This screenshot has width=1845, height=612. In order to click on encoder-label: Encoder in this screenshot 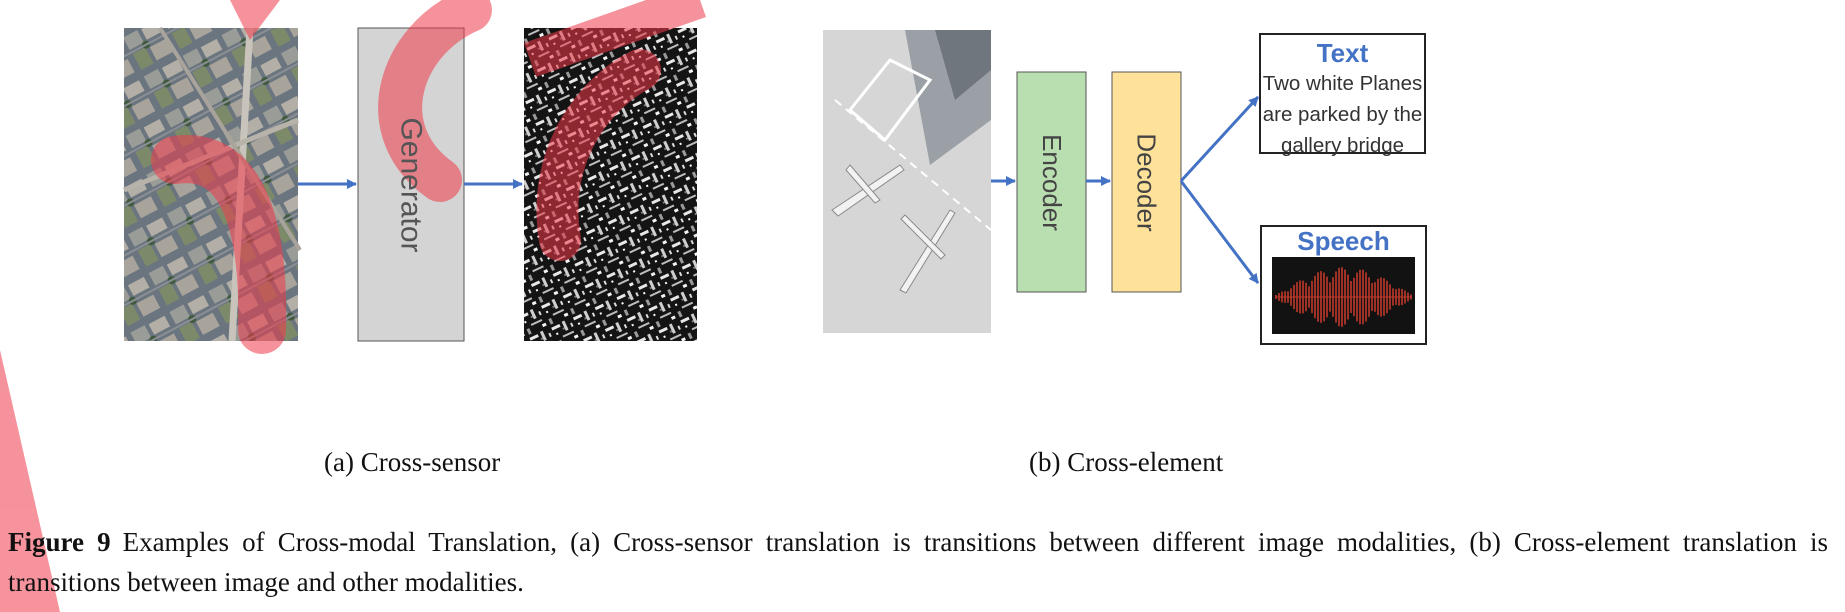, I will do `click(1052, 182)`.